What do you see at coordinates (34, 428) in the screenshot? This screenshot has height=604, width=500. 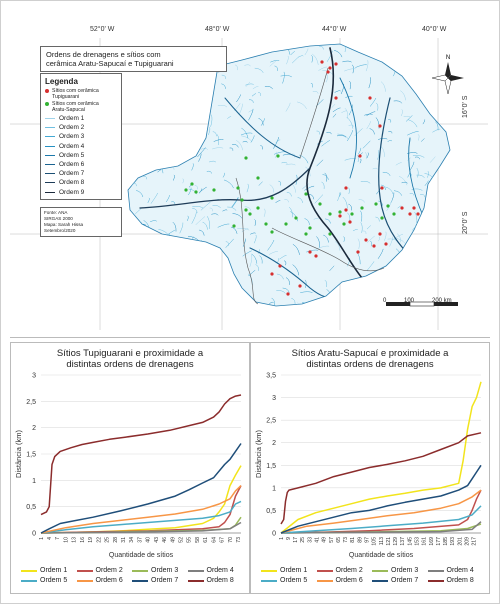 I see `y-tick-label: 2` at bounding box center [34, 428].